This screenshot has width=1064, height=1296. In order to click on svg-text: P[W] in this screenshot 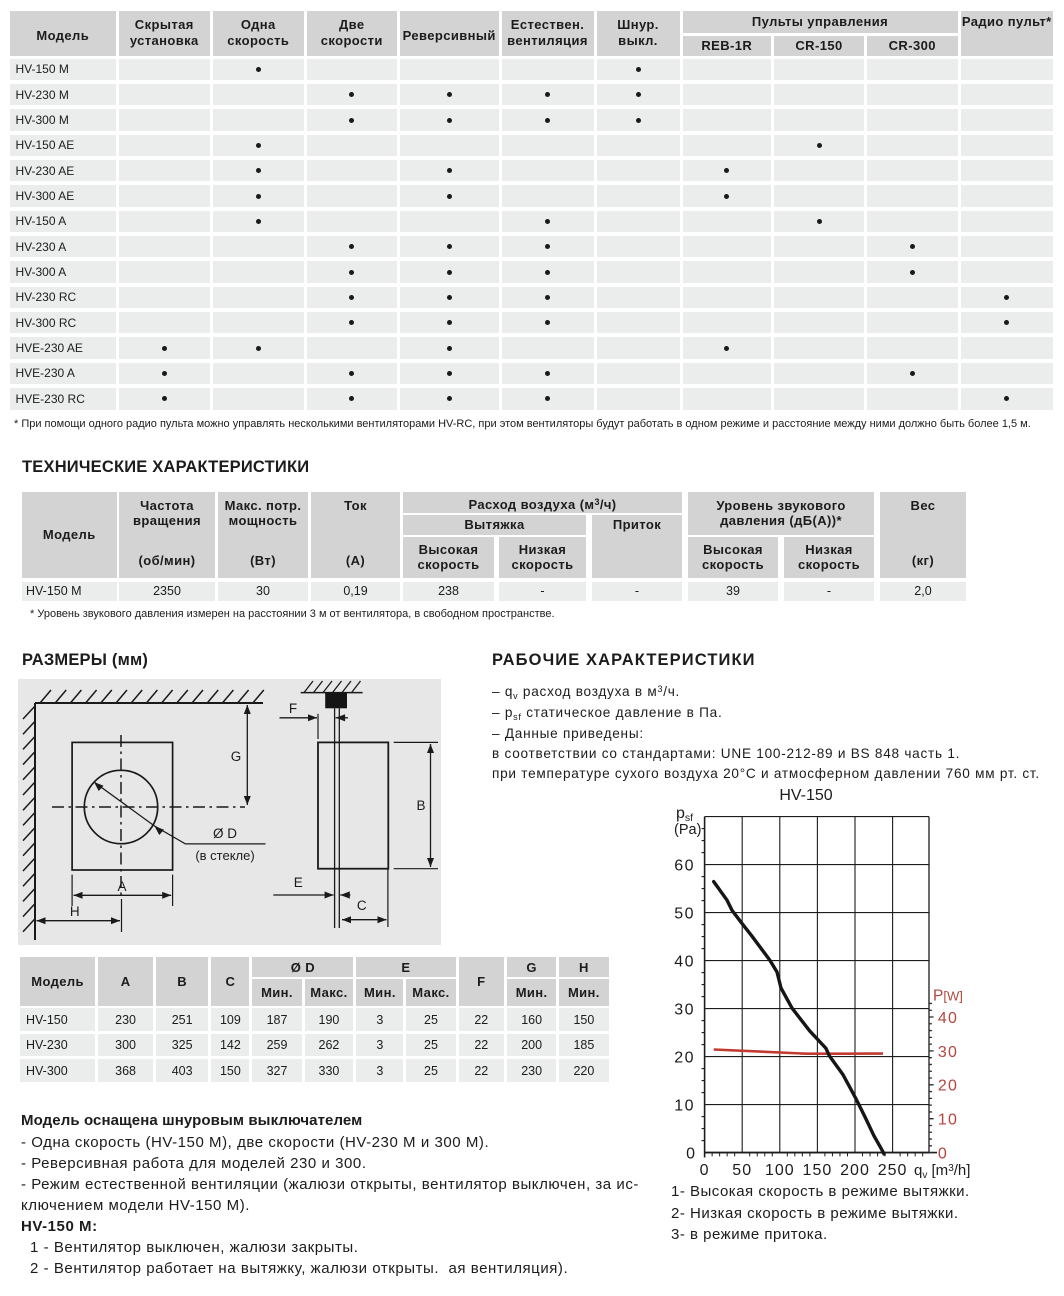, I will do `click(948, 996)`.